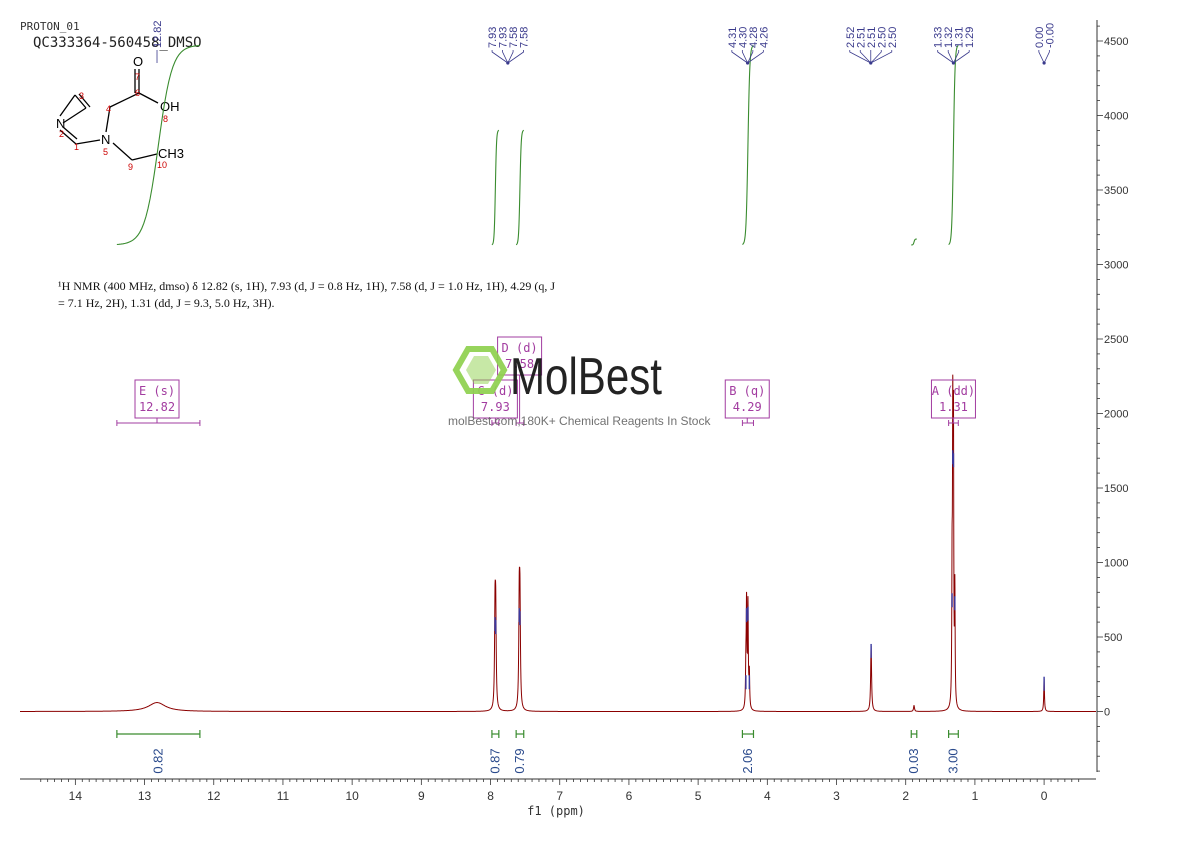 This screenshot has width=1190, height=841. Describe the element at coordinates (754, 37) in the screenshot. I see `peak-label: 4.28` at that location.